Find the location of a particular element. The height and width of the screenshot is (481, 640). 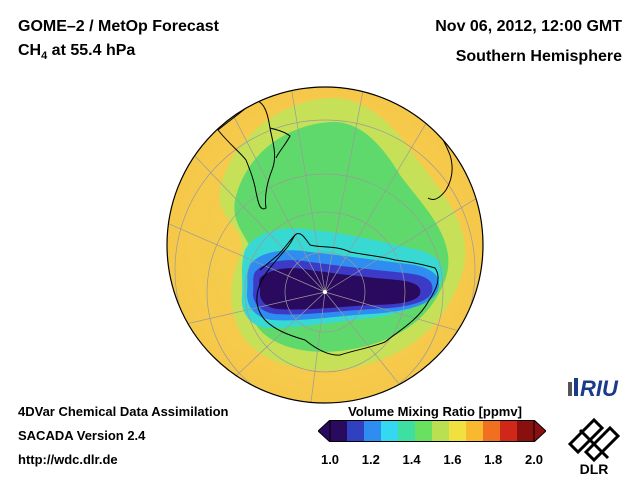

map-title: GOME–2 / MetOp Forecast is located at coordinates (118, 26).